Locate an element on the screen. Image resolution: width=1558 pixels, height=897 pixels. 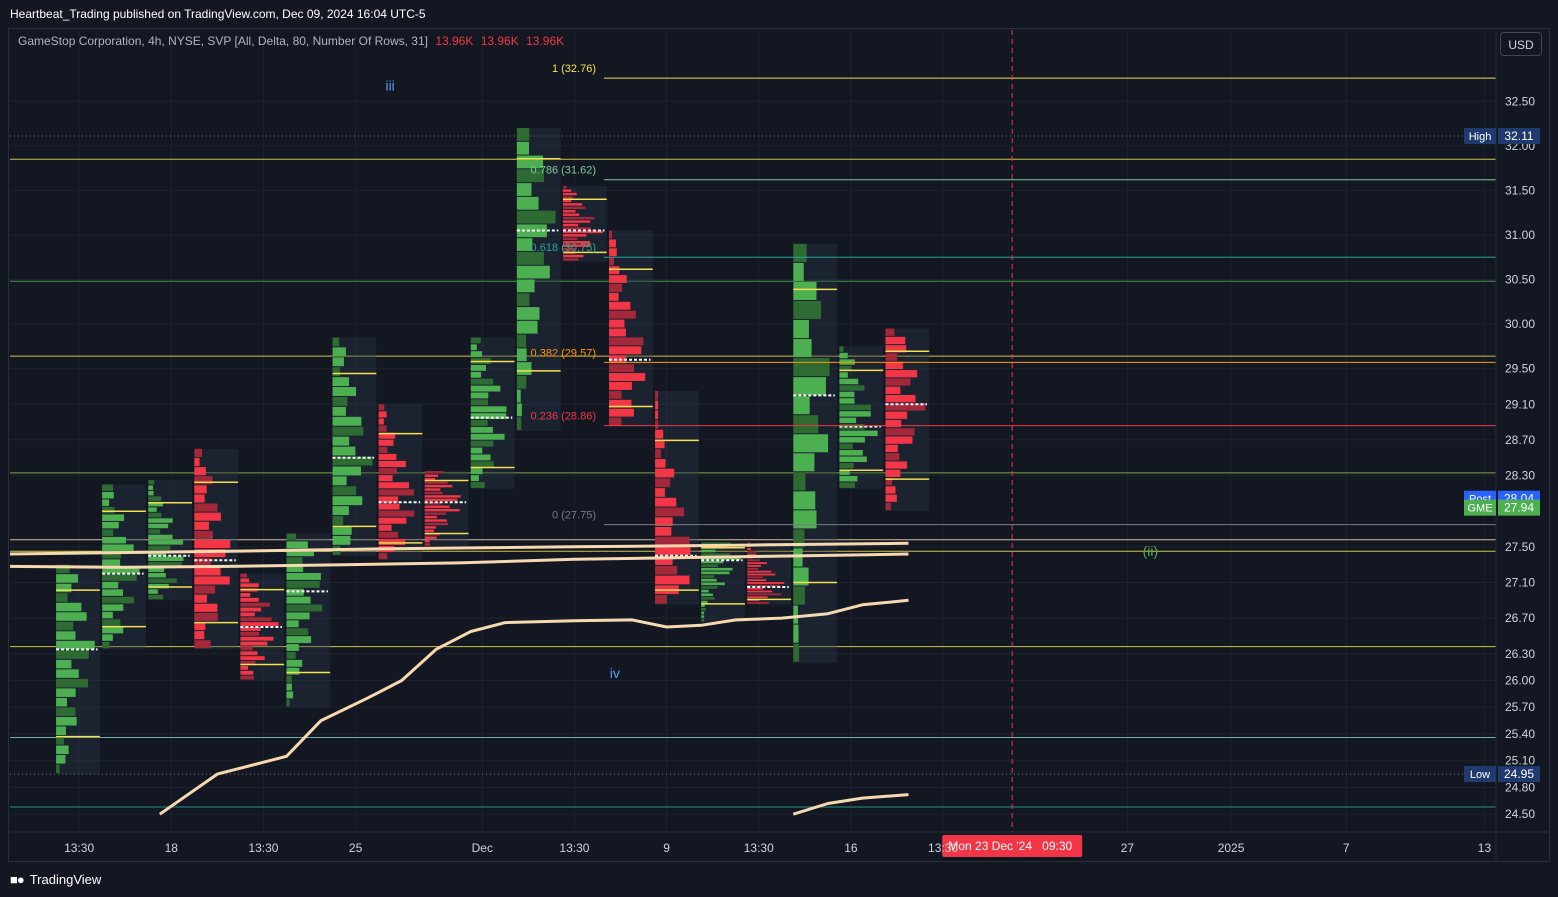
fib-label: 0.618 (30.75) is located at coordinates (563, 248).